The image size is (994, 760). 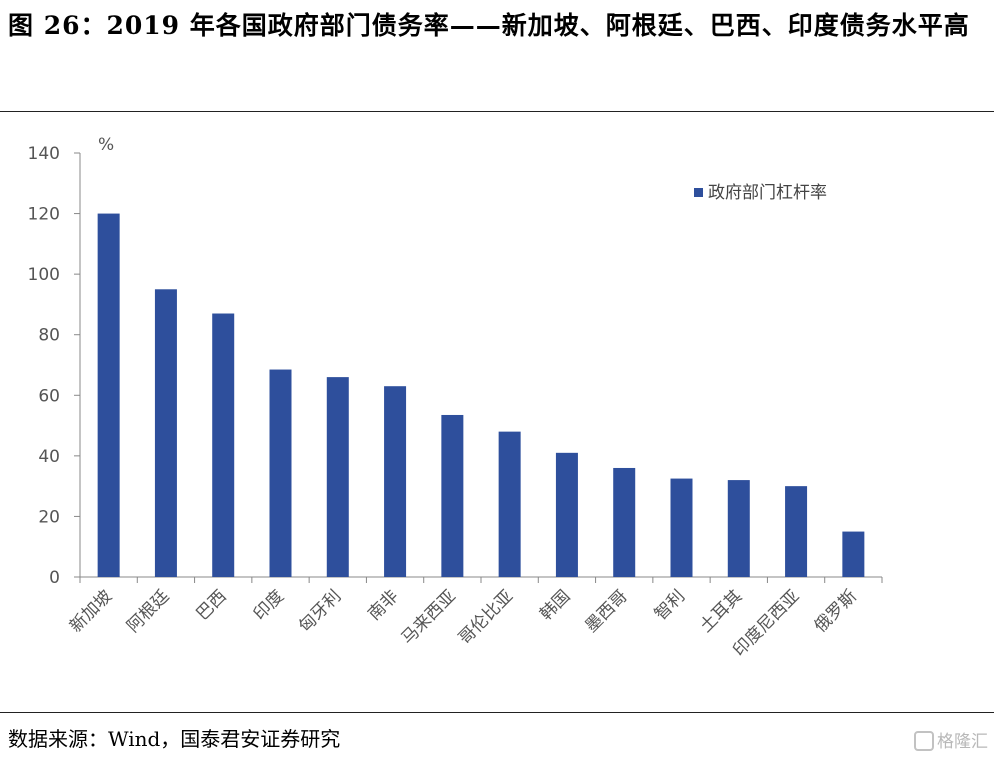 What do you see at coordinates (721, 611) in the screenshot?
I see `x-tick-label: 土耳其` at bounding box center [721, 611].